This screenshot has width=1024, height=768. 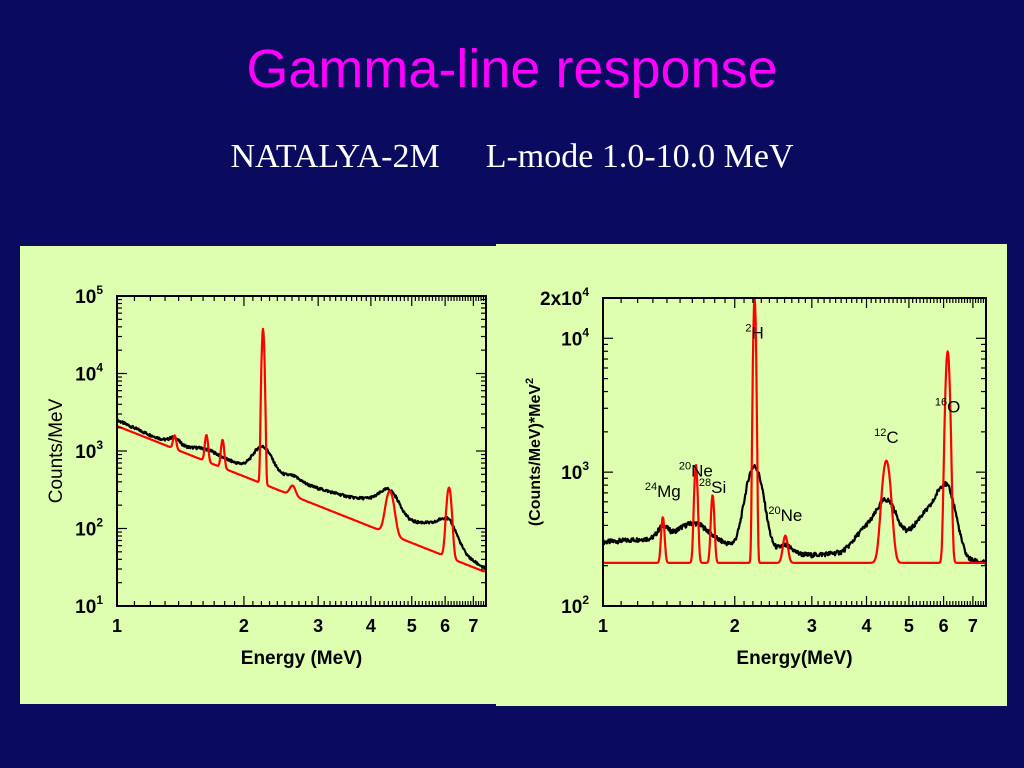 I want to click on x-axis-label: Energy(MeV), so click(x=794, y=658).